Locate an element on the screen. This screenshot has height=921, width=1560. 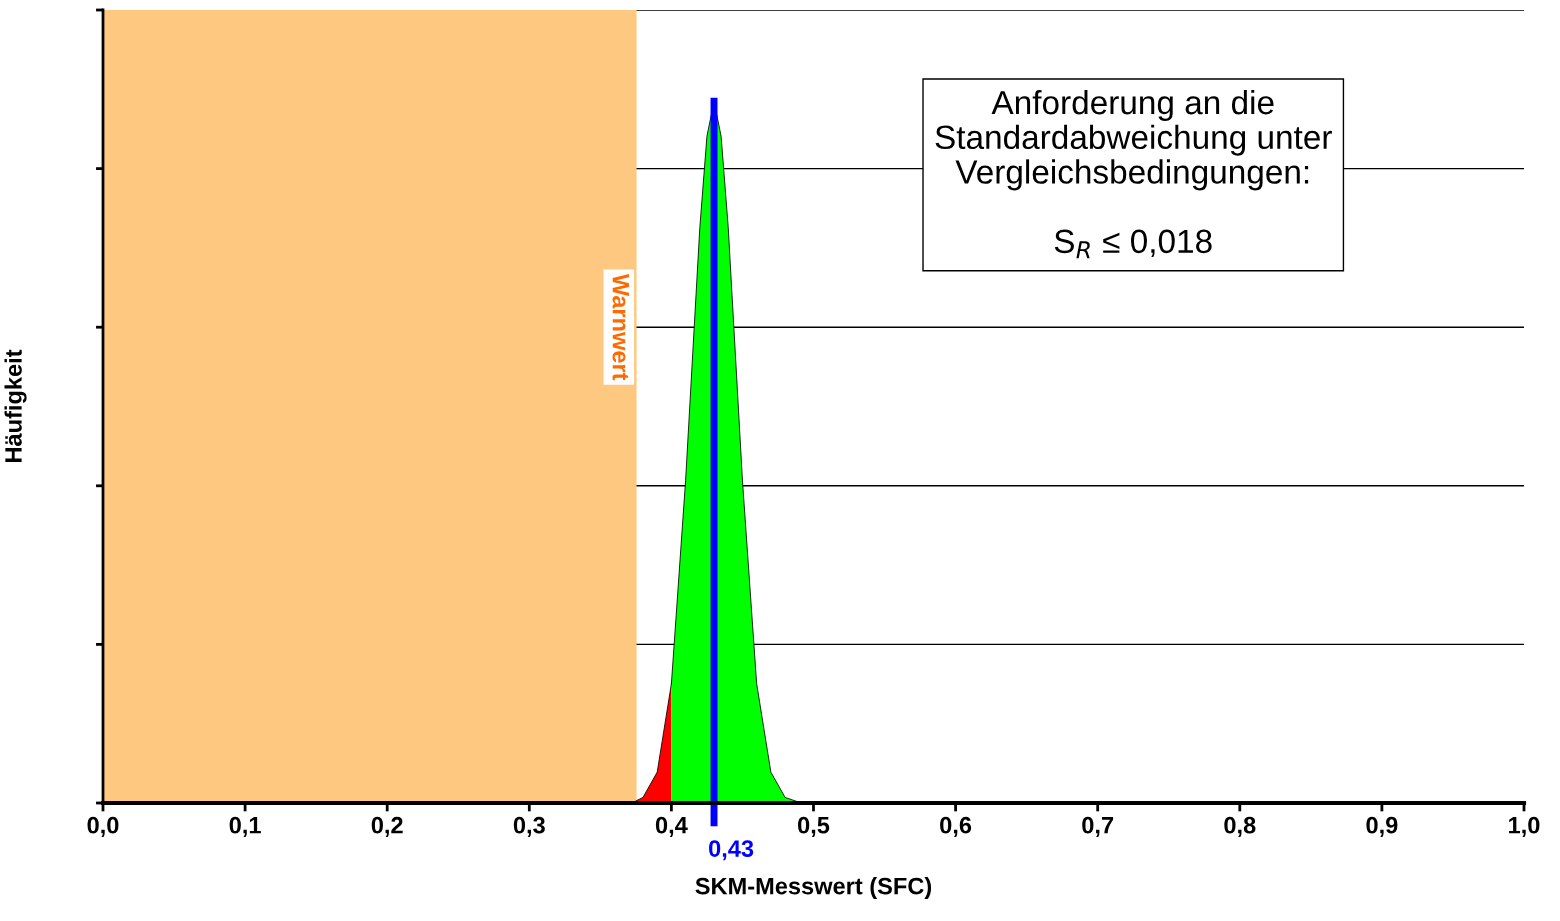
x-tick-label: 0,6 is located at coordinates (956, 826).